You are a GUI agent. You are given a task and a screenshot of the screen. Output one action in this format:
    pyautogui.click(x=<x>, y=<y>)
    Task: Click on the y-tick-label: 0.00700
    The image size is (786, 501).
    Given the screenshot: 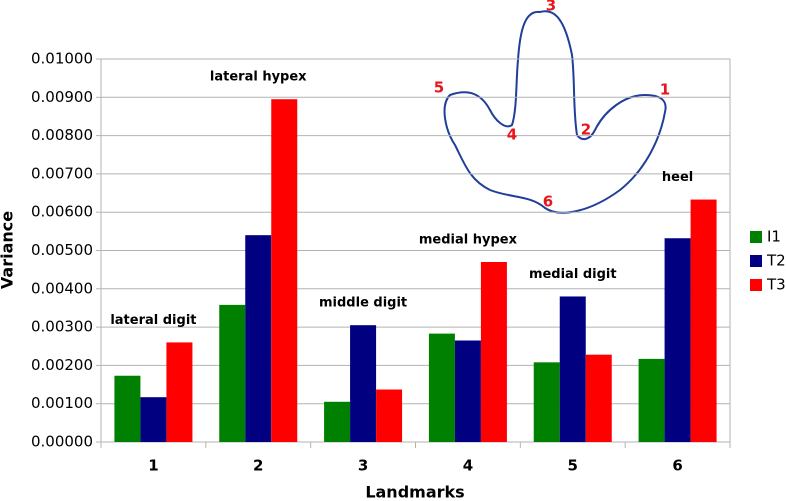 What is the action you would take?
    pyautogui.click(x=62, y=173)
    